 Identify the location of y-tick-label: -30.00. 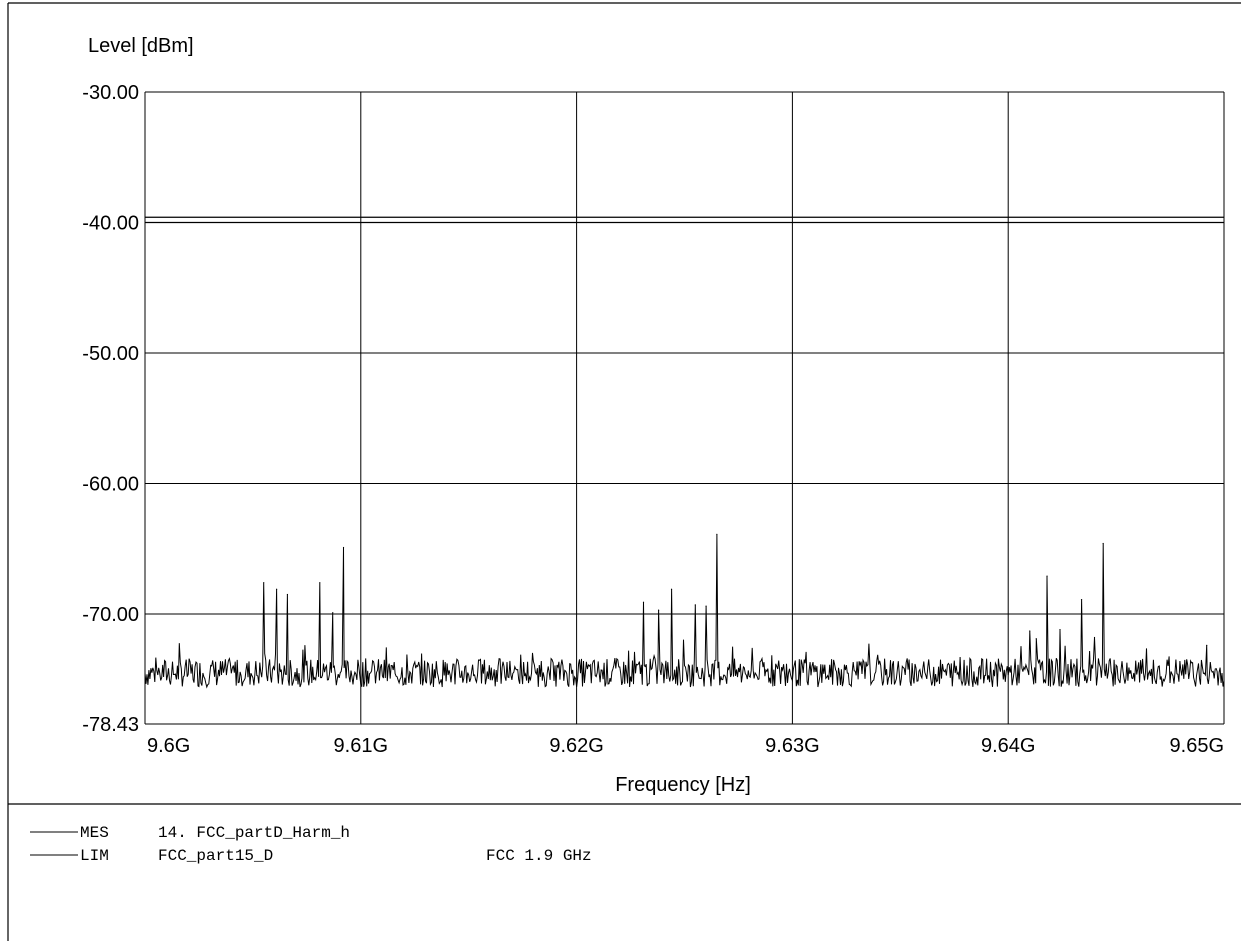
(110, 93).